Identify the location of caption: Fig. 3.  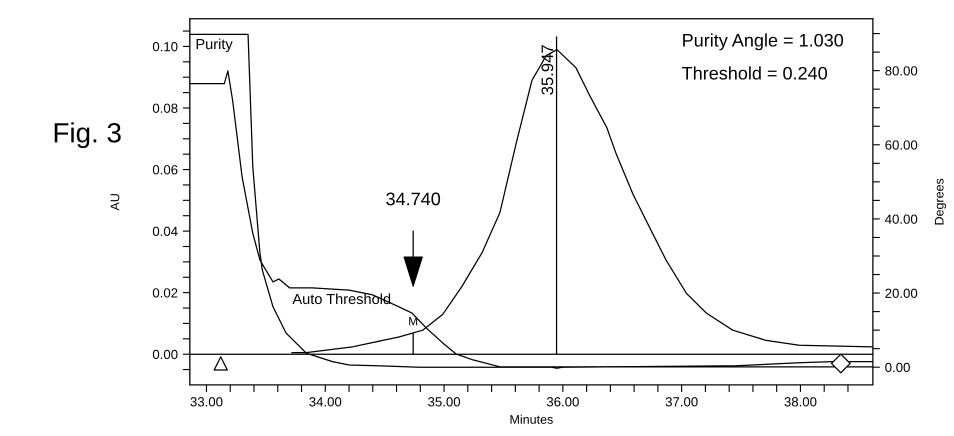
(87, 135).